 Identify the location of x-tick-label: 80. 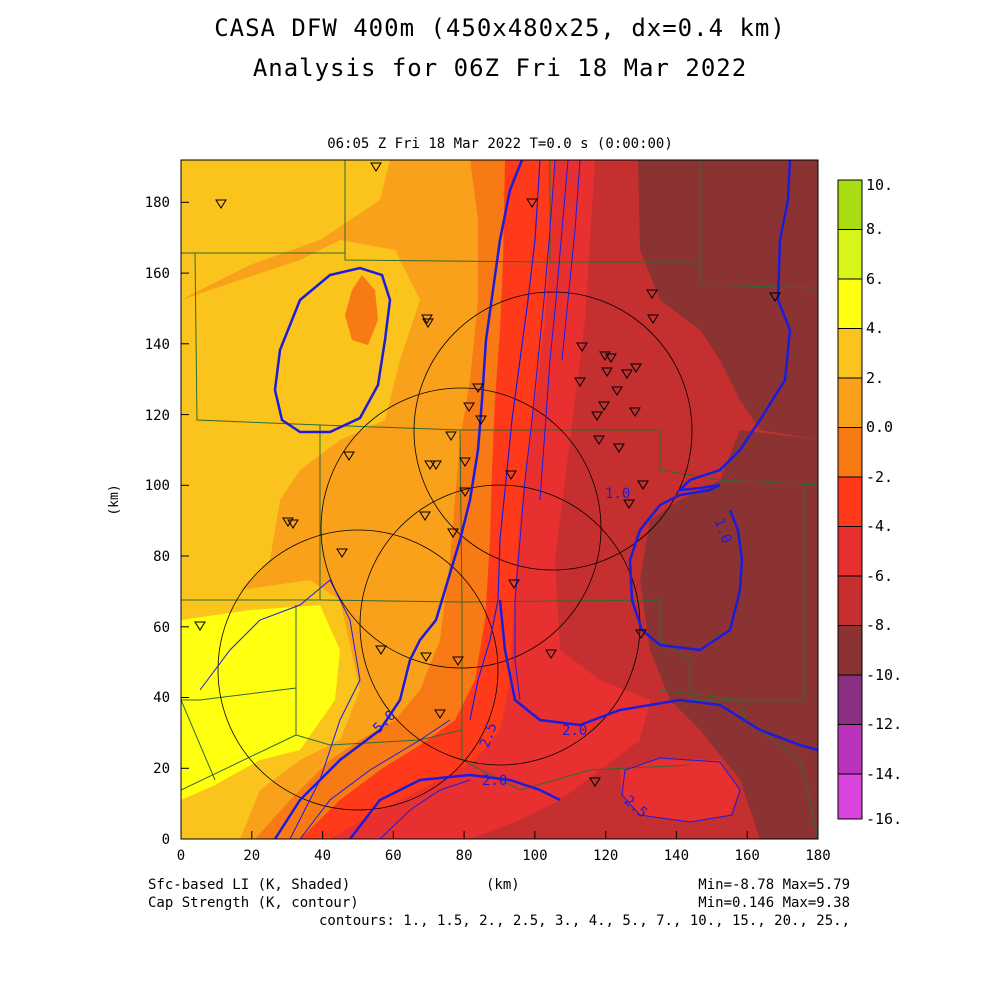
(464, 856).